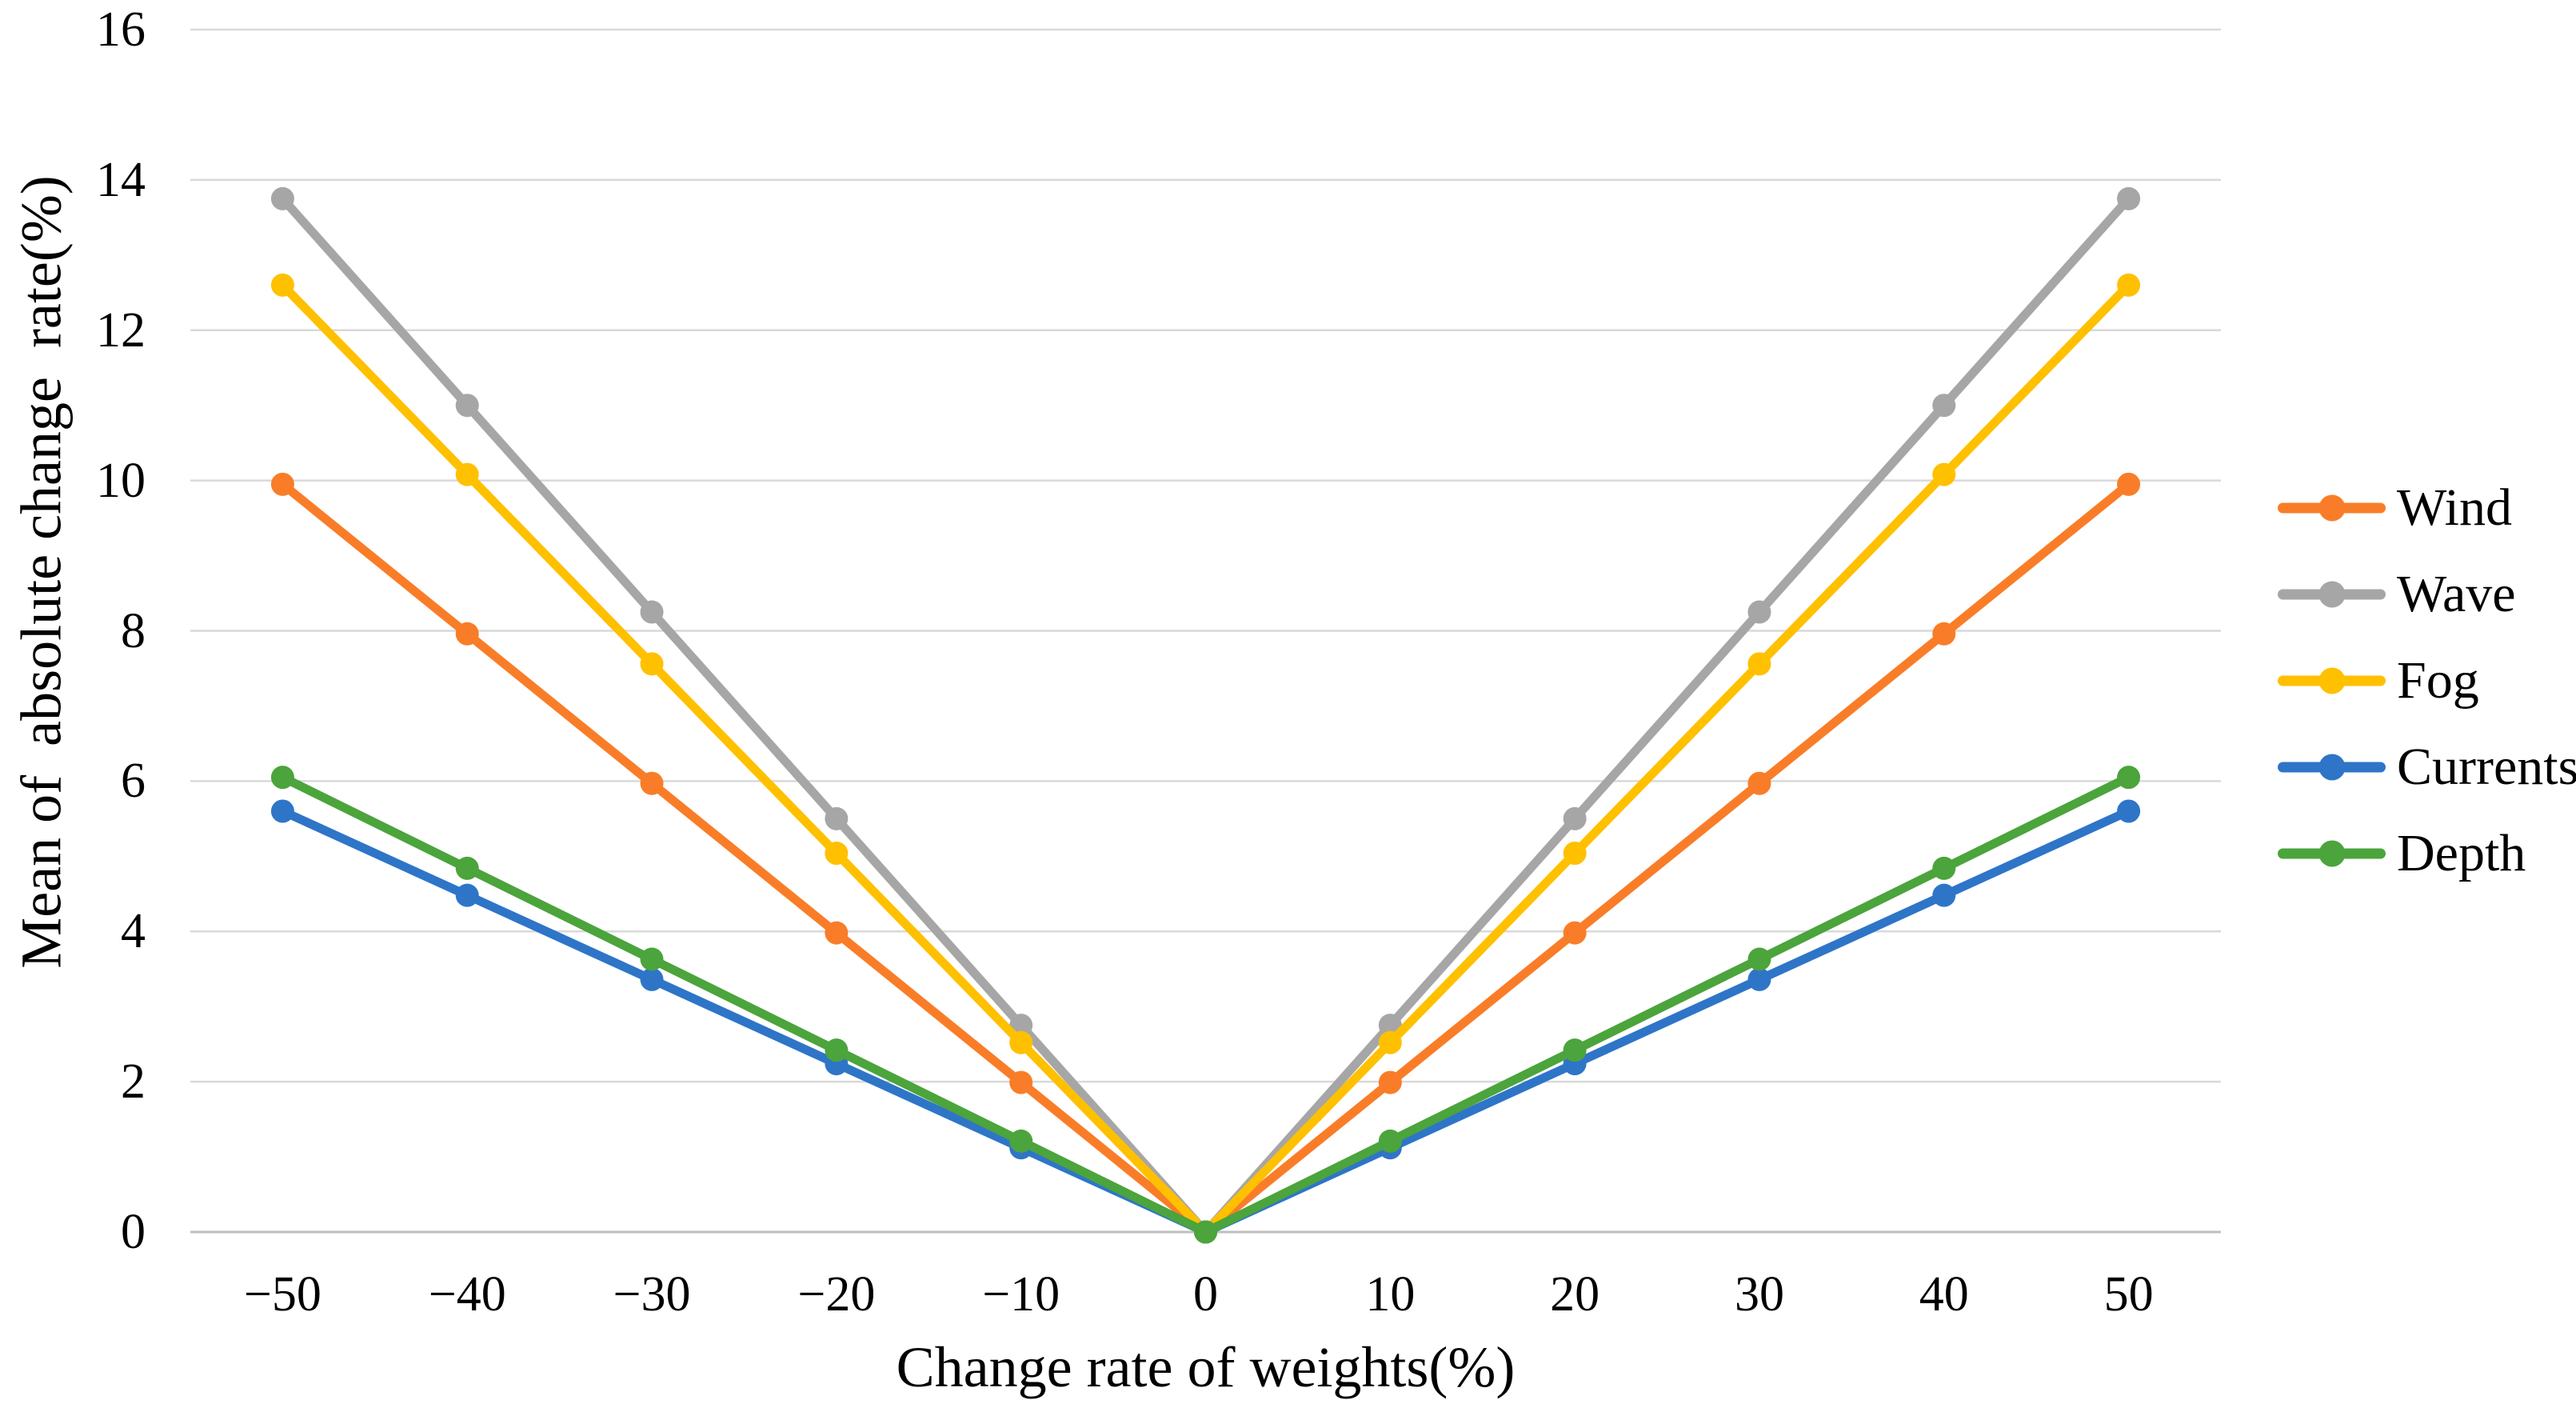 The height and width of the screenshot is (1424, 2576). I want to click on y-axis-title: Mean of absolute change rate(%), so click(42, 572).